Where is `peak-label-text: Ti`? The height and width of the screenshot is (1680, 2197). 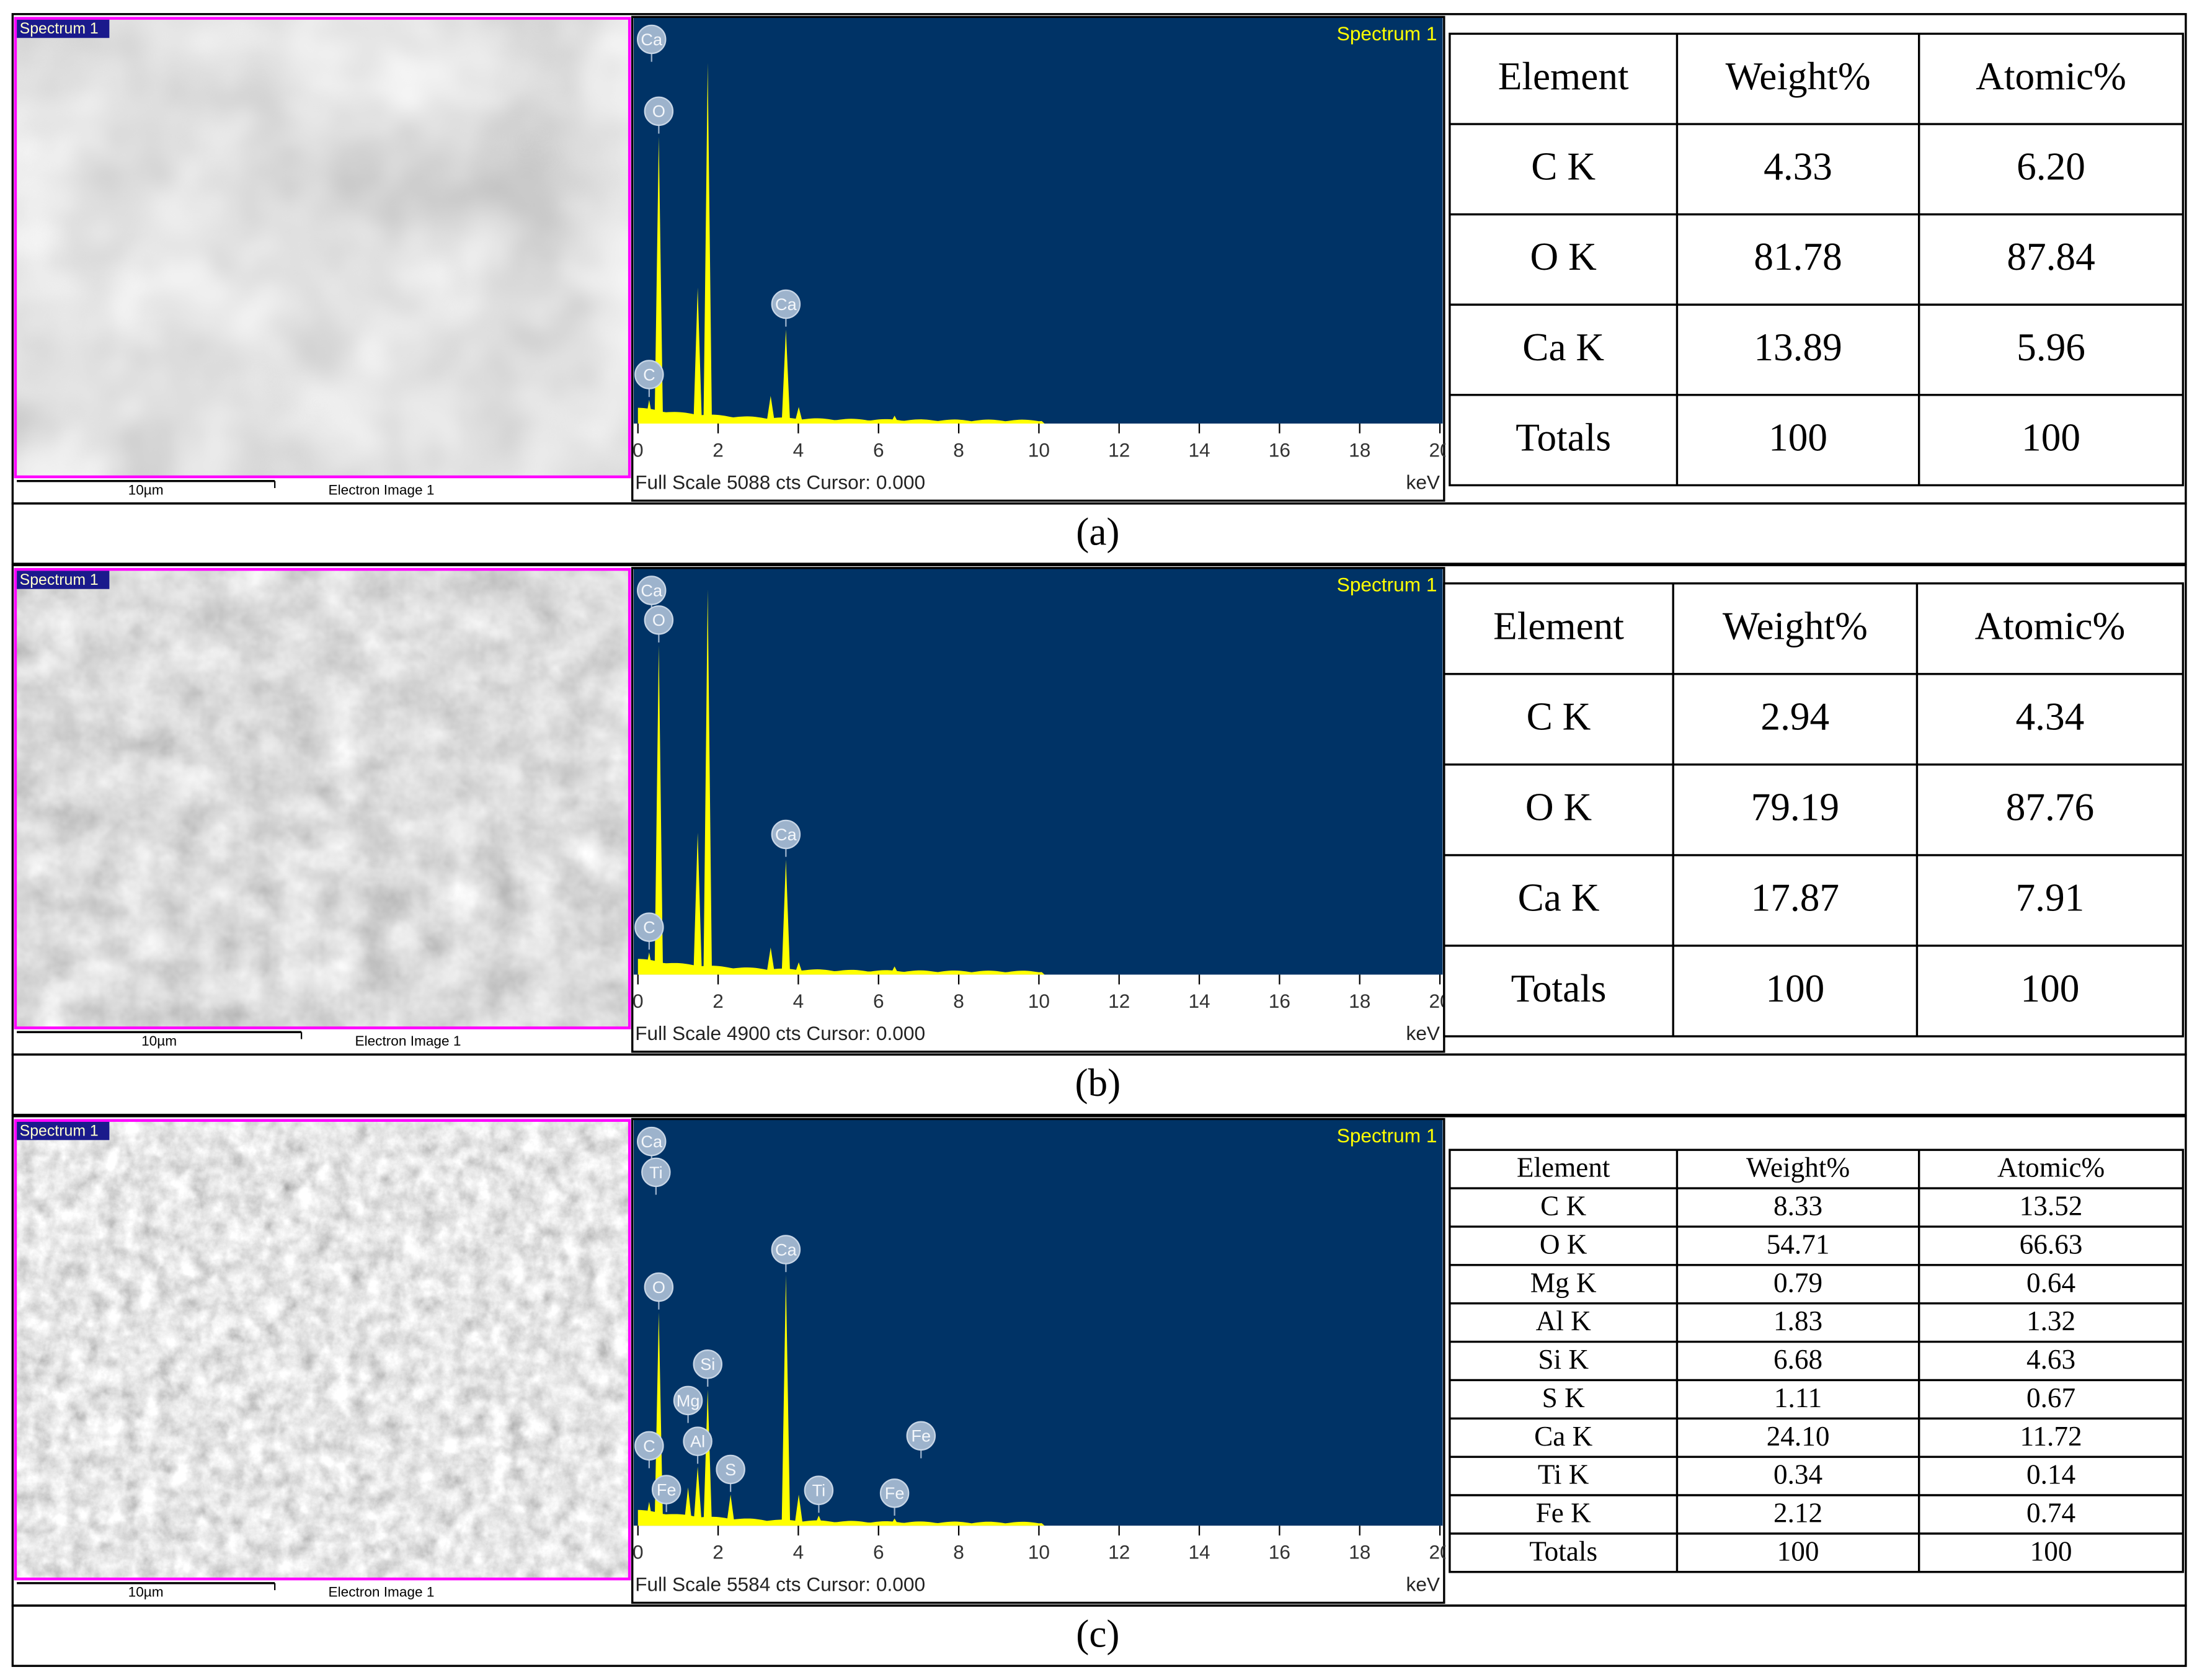
peak-label-text: Ti is located at coordinates (819, 1490).